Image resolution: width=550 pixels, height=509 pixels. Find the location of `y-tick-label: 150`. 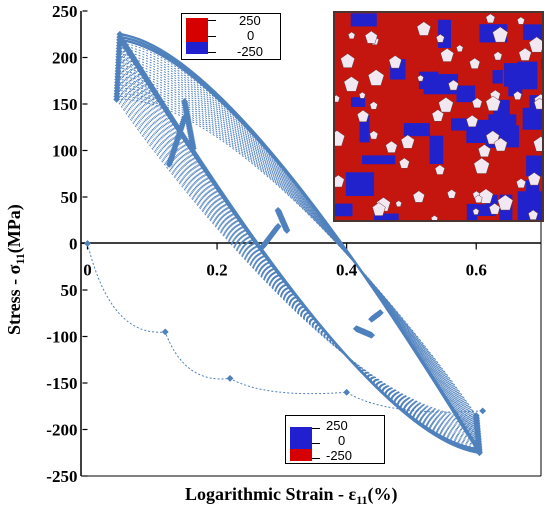

y-tick-label: 150 is located at coordinates (65, 104).